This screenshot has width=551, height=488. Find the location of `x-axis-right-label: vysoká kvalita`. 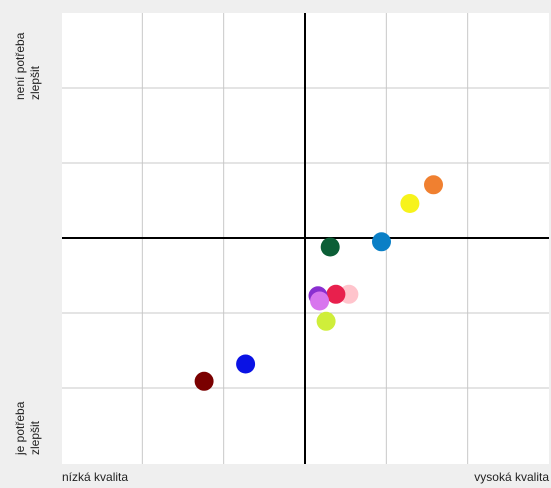

x-axis-right-label: vysoká kvalita is located at coordinates (511, 477).